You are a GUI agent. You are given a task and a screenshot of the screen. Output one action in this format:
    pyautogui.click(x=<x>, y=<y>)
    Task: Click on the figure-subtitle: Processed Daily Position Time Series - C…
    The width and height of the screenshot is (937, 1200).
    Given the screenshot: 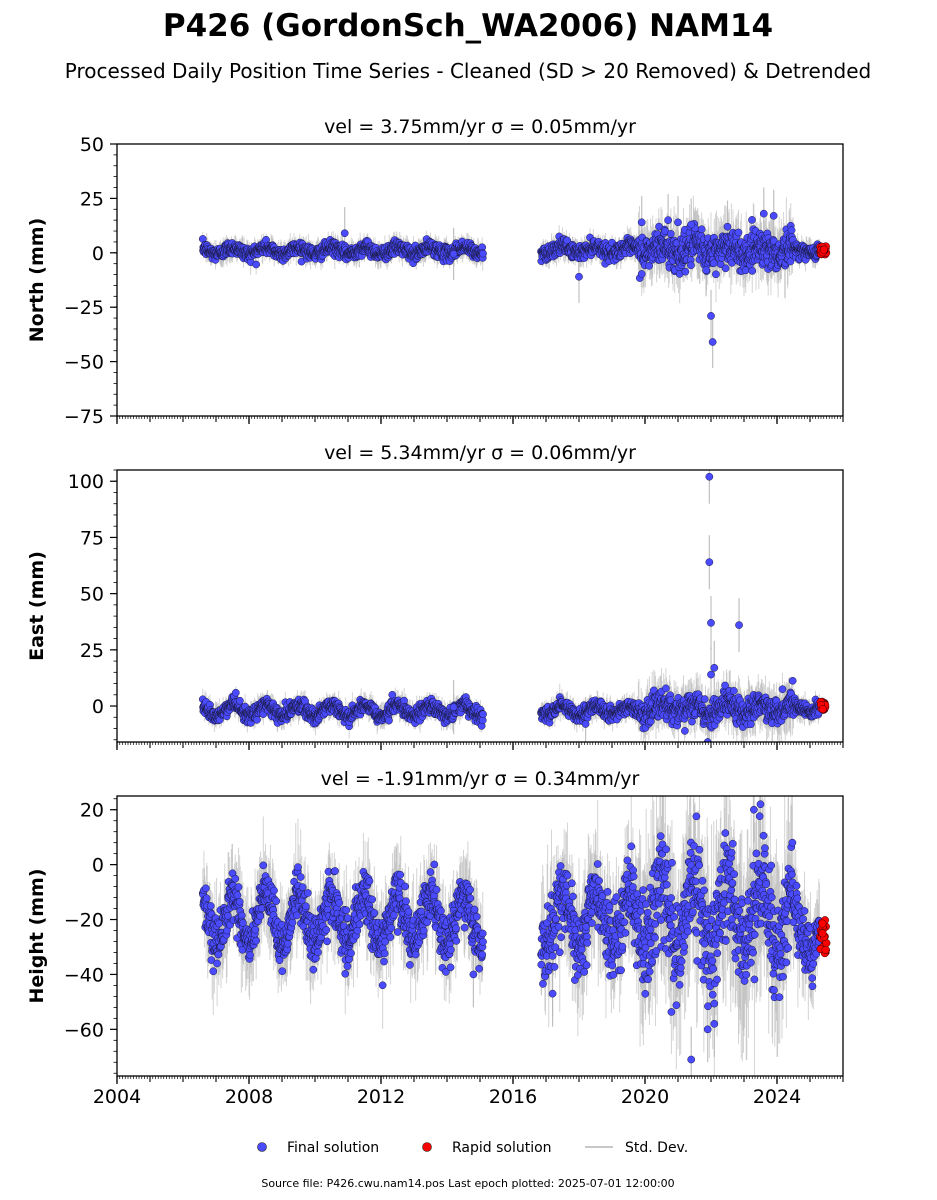 What is the action you would take?
    pyautogui.click(x=468, y=71)
    